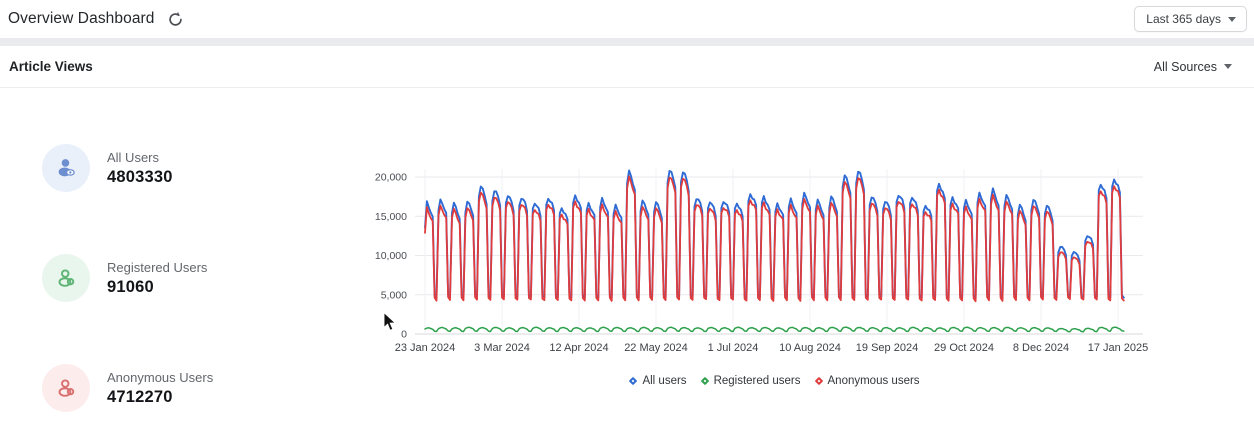 Image resolution: width=1254 pixels, height=440 pixels. Describe the element at coordinates (656, 348) in the screenshot. I see `svg-text: 22 May 2024` at that location.